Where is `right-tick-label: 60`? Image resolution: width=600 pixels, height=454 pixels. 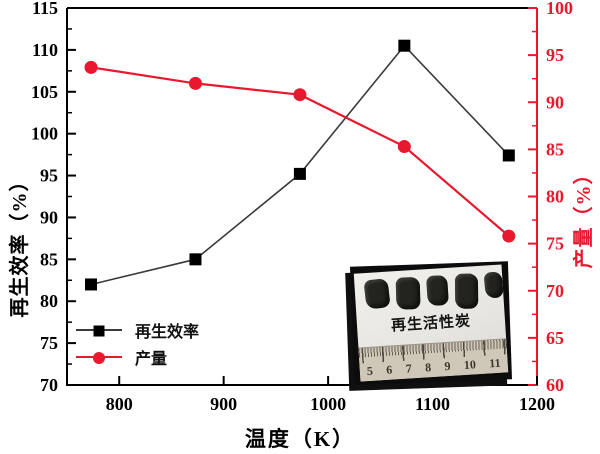
right-tick-label: 60 is located at coordinates (555, 385).